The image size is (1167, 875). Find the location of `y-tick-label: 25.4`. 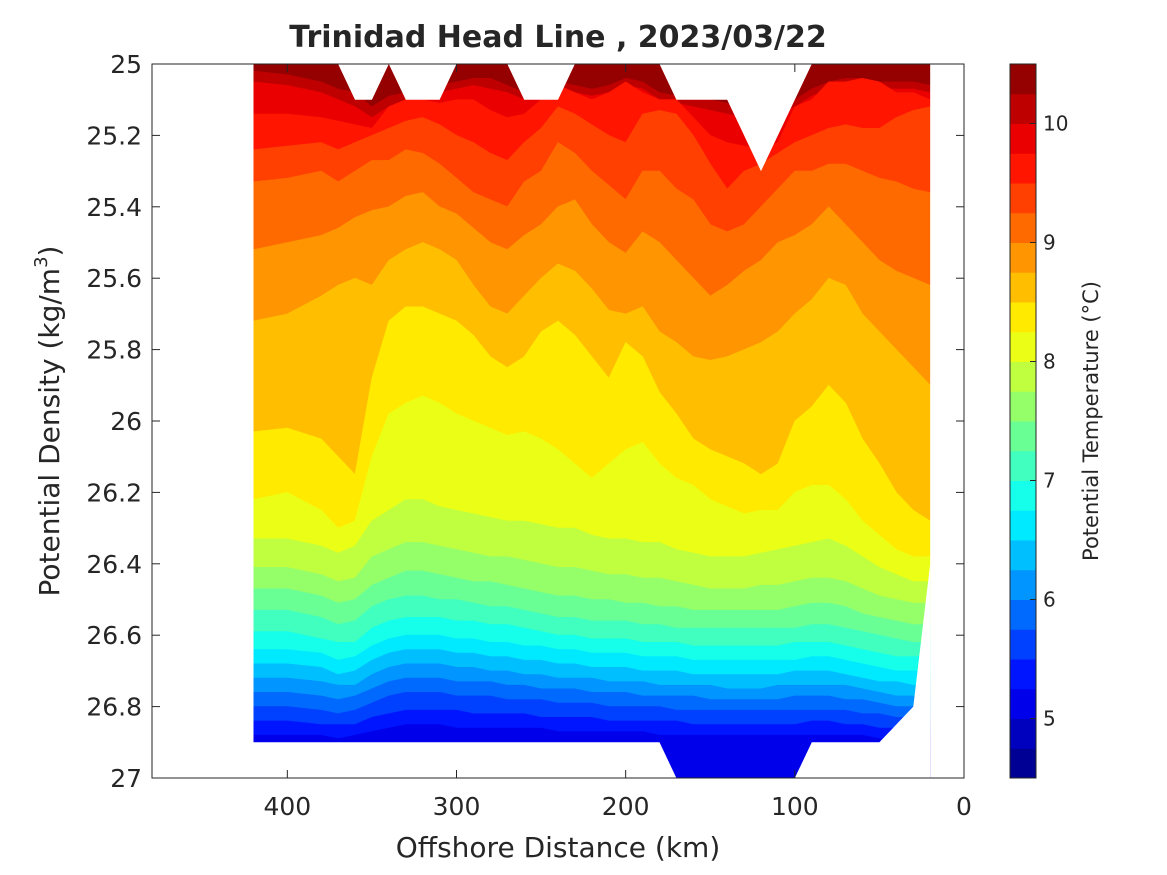

y-tick-label: 25.4 is located at coordinates (114, 207).